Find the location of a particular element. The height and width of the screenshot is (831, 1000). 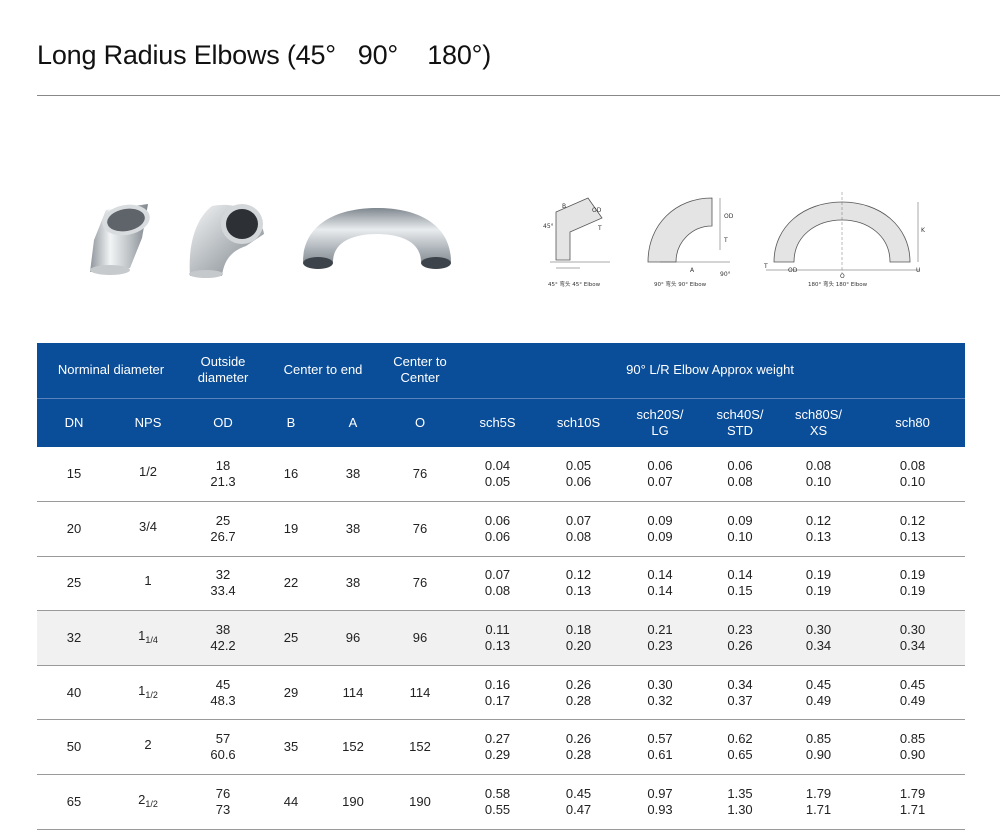

weight-value-2: 0.34 is located at coordinates (818, 646).